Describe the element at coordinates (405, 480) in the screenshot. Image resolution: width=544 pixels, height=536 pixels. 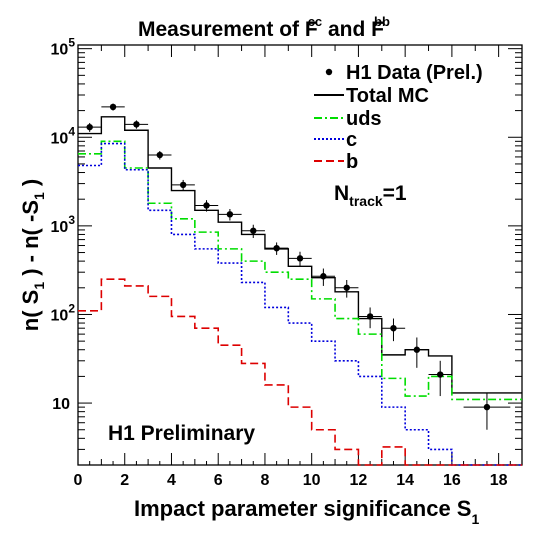
I see `x-tick-label: 14` at that location.